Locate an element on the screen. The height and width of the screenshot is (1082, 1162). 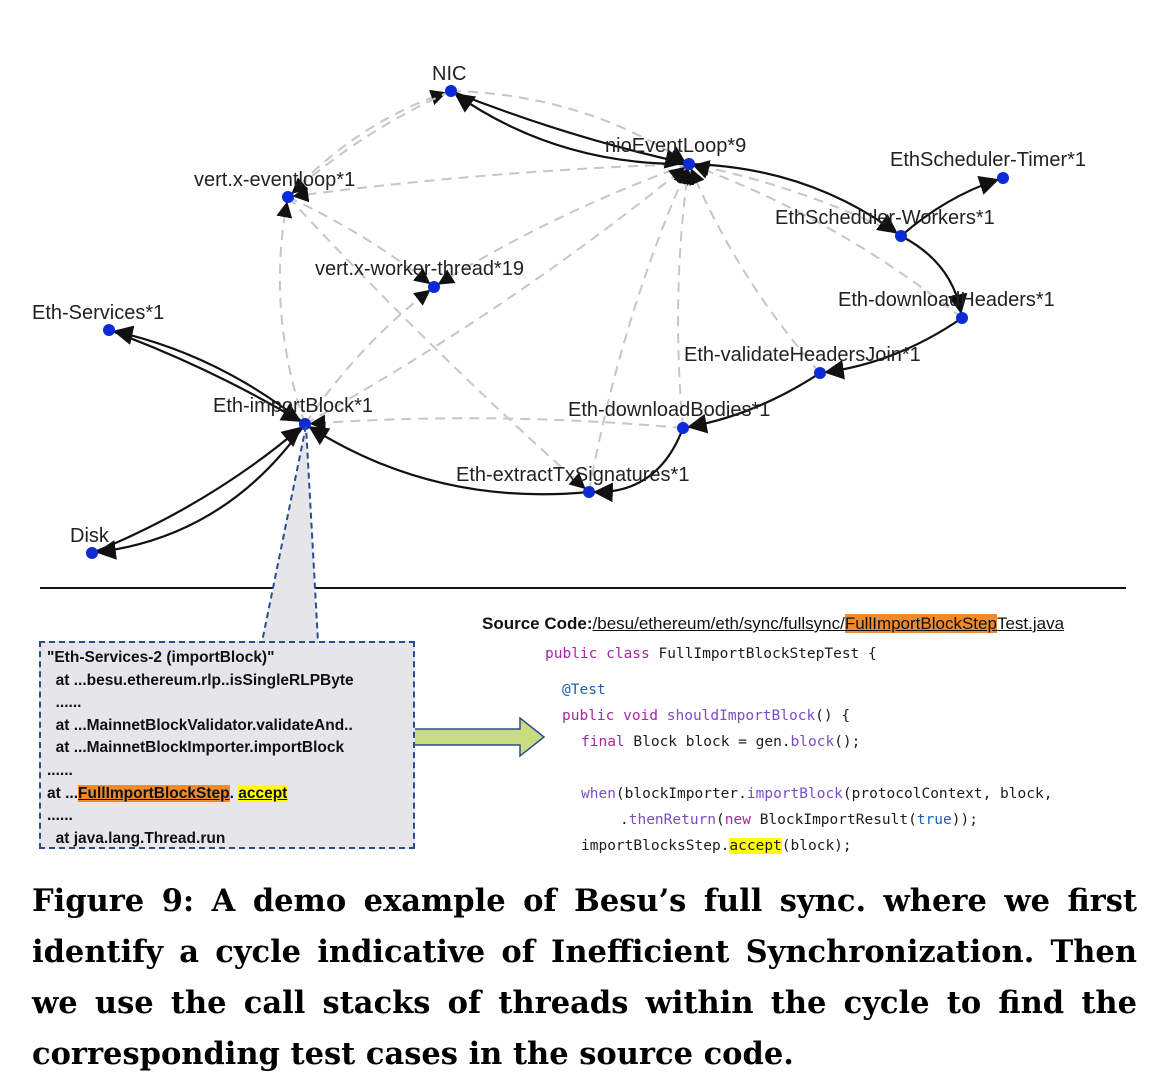
code-line-2: @Test is located at coordinates (584, 690).